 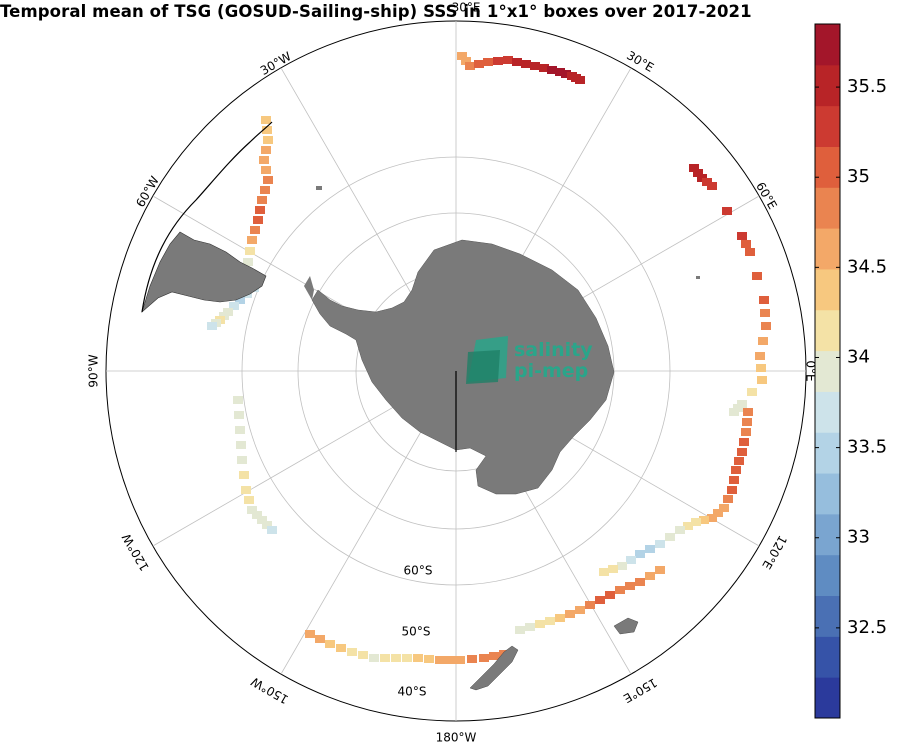 I want to click on antarctic-peninsula, so click(x=309, y=288).